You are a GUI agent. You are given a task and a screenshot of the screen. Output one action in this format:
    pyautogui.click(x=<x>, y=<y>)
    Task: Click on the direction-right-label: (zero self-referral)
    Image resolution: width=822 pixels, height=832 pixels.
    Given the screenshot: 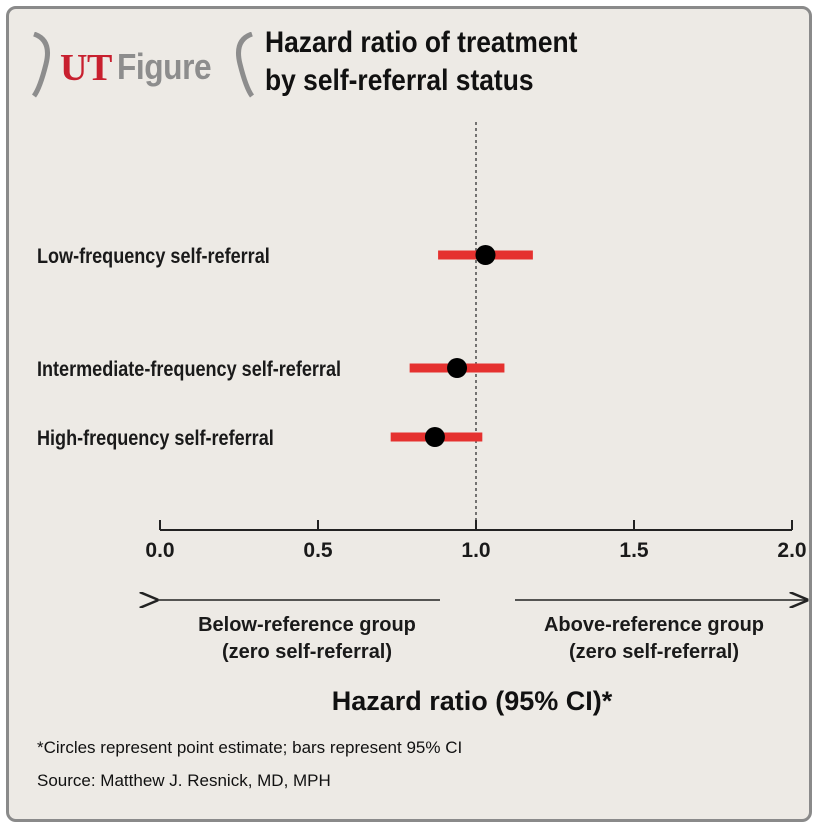 What is the action you would take?
    pyautogui.click(x=654, y=652)
    